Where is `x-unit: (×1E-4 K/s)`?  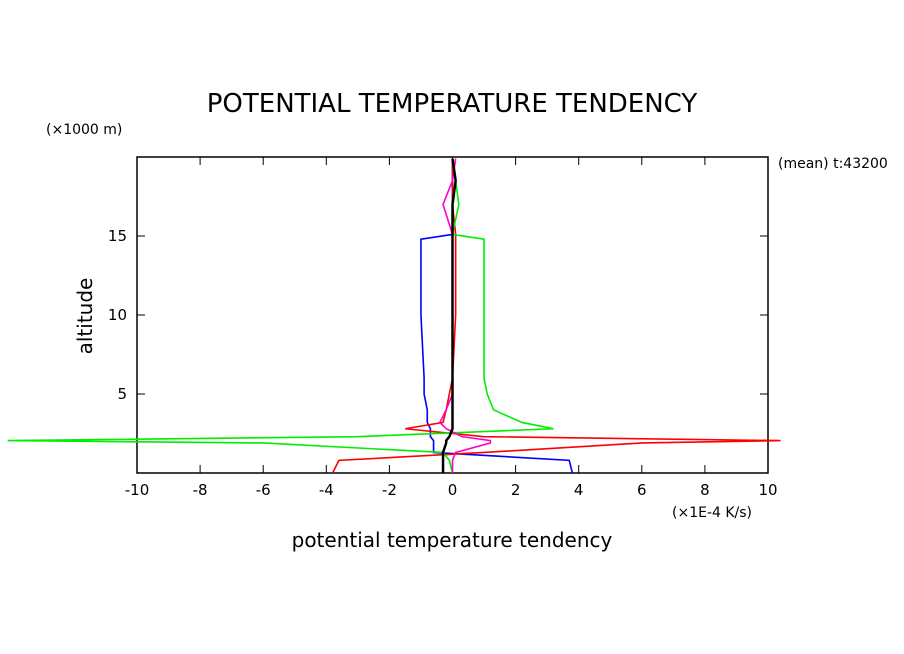
x-unit: (×1E-4 K/s) is located at coordinates (712, 513).